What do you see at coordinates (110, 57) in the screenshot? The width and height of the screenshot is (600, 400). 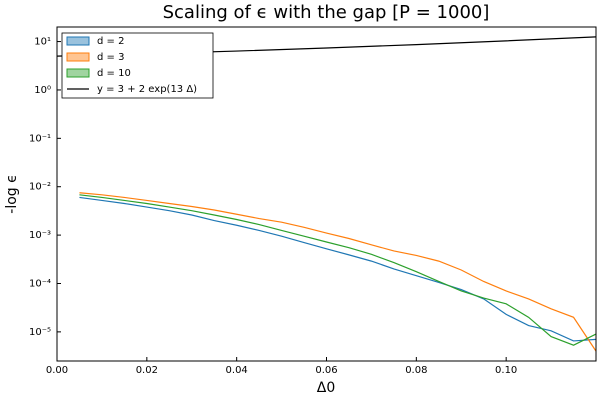 I see `legend-label: d = 3` at bounding box center [110, 57].